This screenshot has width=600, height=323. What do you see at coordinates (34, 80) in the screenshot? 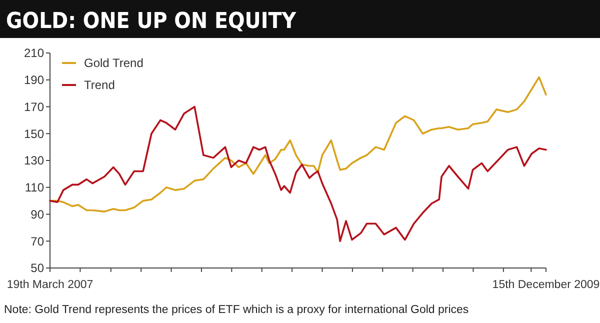
I see `y-tick-label: 190` at bounding box center [34, 80].